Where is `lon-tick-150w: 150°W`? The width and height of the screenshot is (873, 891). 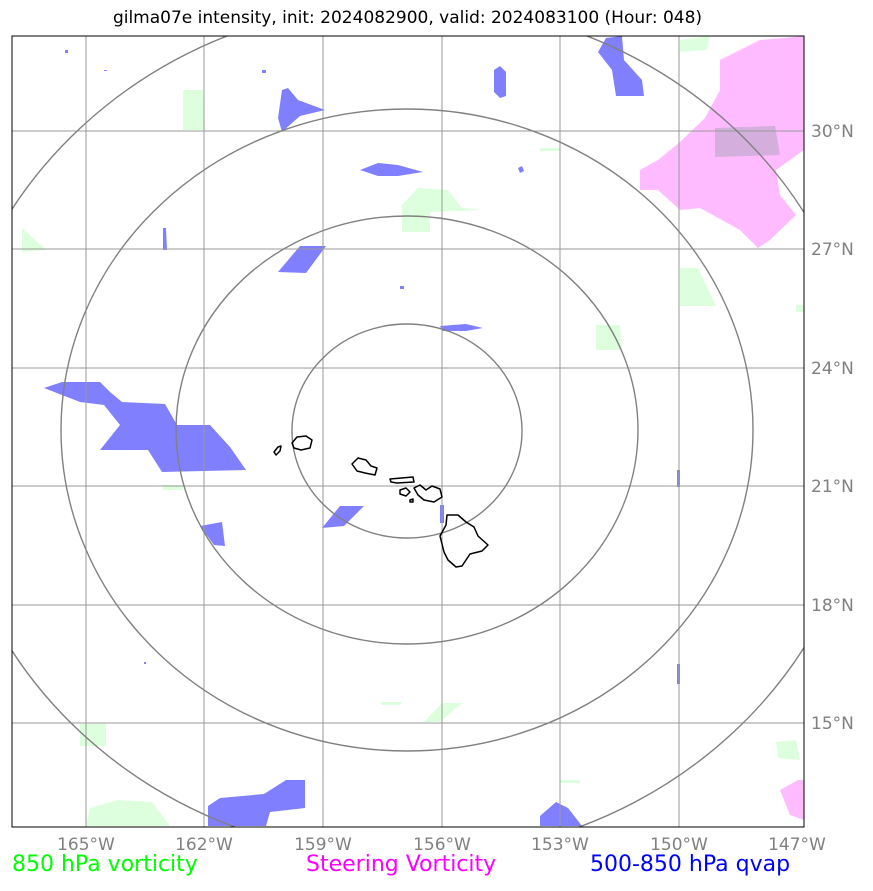 lon-tick-150w: 150°W is located at coordinates (679, 845).